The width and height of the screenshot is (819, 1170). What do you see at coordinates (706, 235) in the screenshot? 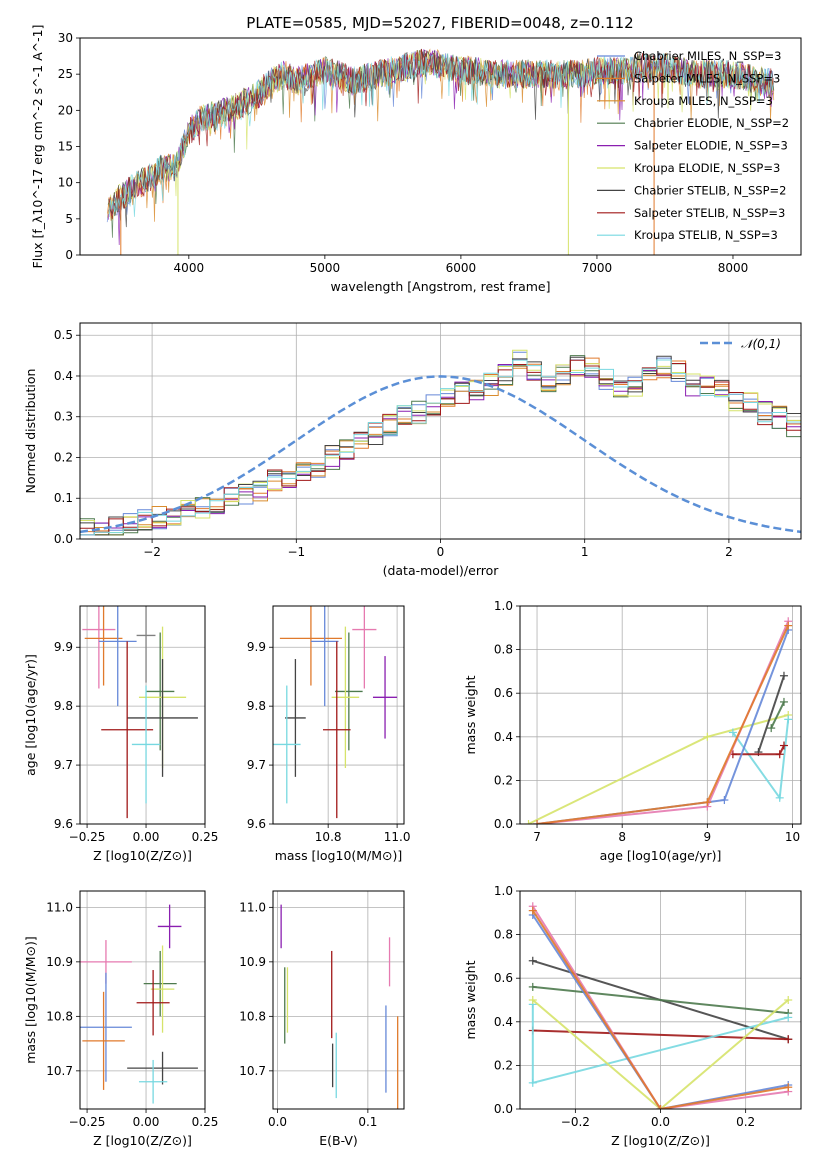
I see `legend-label: Kroupa STELIB, N_SSP=3` at bounding box center [706, 235].